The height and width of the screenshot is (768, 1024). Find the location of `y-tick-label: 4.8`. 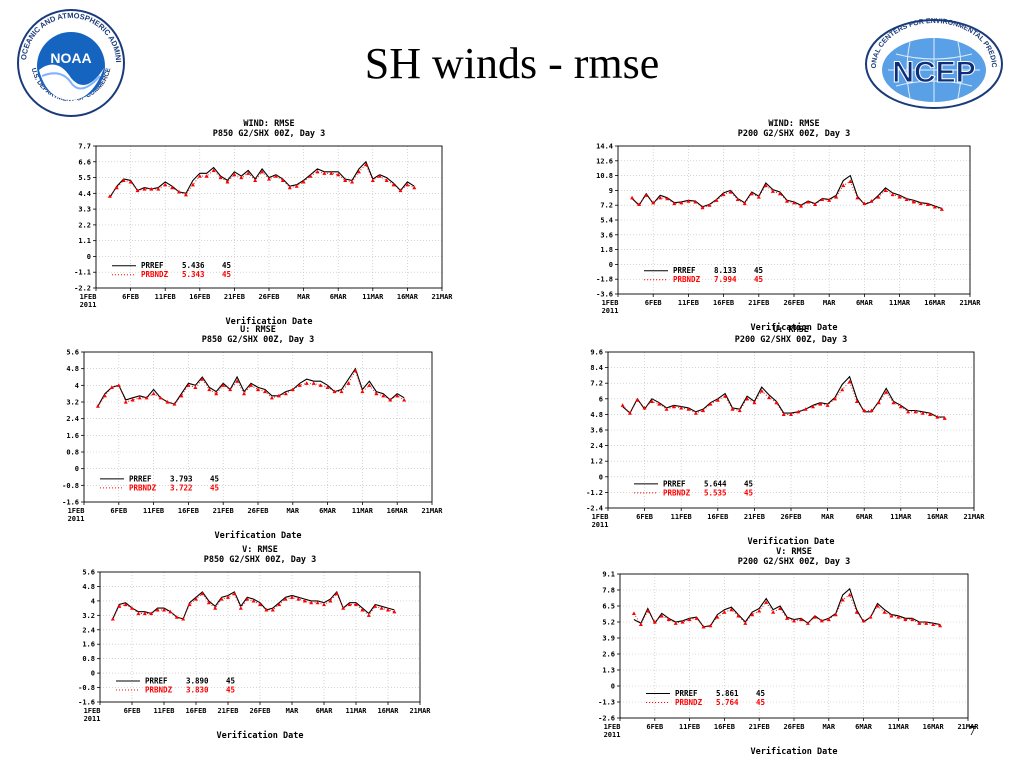

y-tick-label: 4.8 is located at coordinates (596, 415).